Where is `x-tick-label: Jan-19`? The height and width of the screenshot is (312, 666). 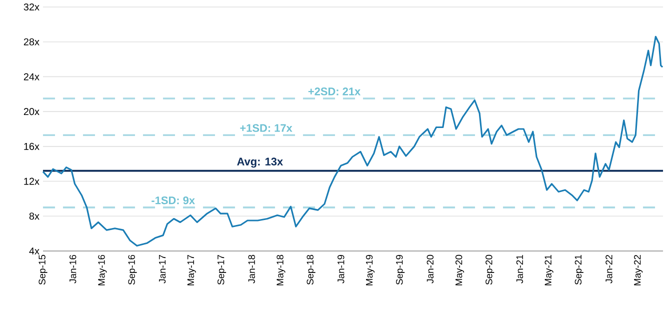 x-tick-label: Jan-19 is located at coordinates (341, 269).